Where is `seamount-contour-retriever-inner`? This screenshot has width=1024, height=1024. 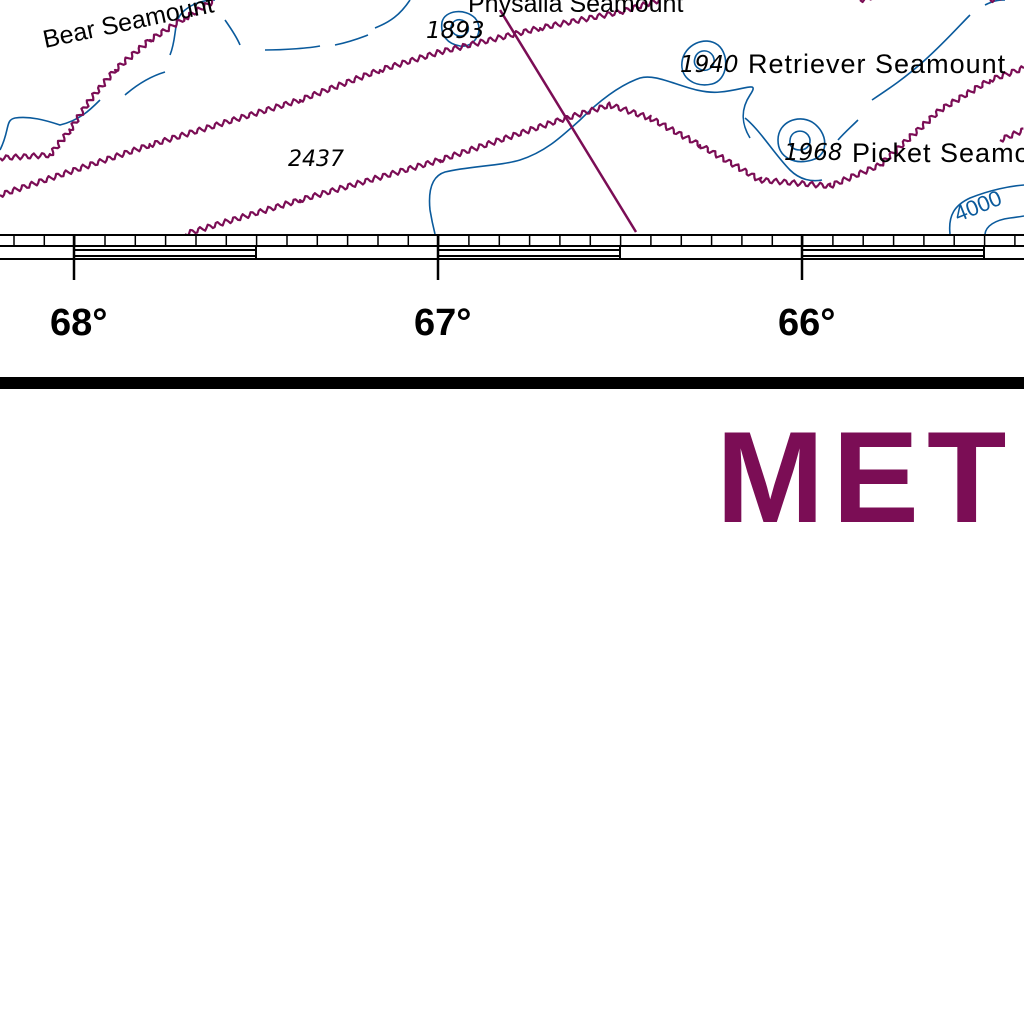 seamount-contour-retriever-inner is located at coordinates (704, 61).